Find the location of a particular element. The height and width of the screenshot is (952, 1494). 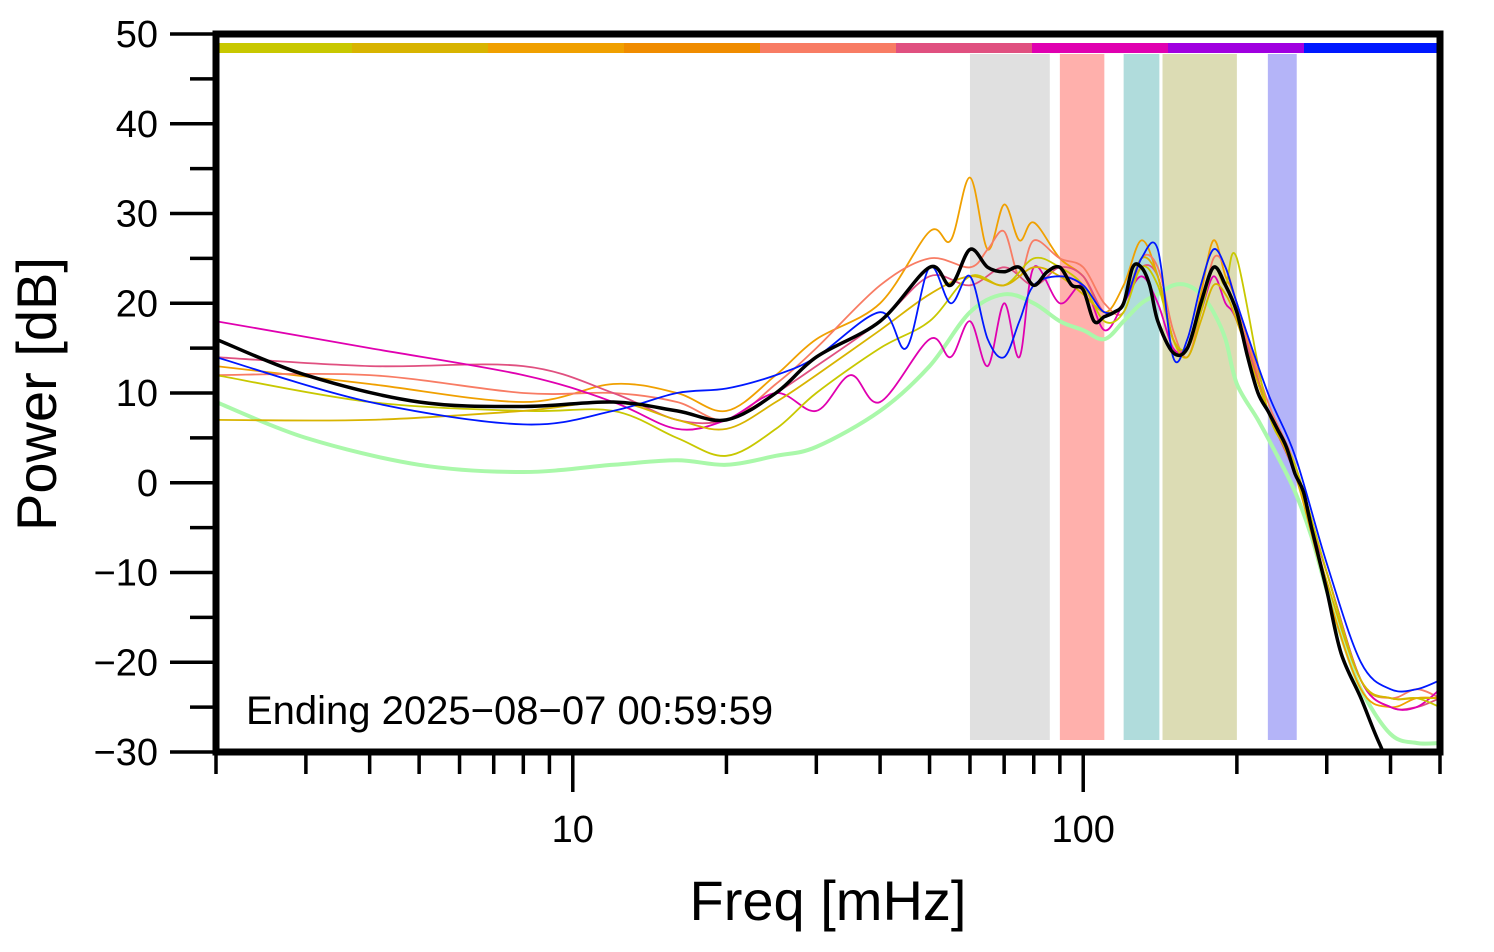

ending-timestamp: Ending 2025−08−07 00:59:59 is located at coordinates (509, 711).